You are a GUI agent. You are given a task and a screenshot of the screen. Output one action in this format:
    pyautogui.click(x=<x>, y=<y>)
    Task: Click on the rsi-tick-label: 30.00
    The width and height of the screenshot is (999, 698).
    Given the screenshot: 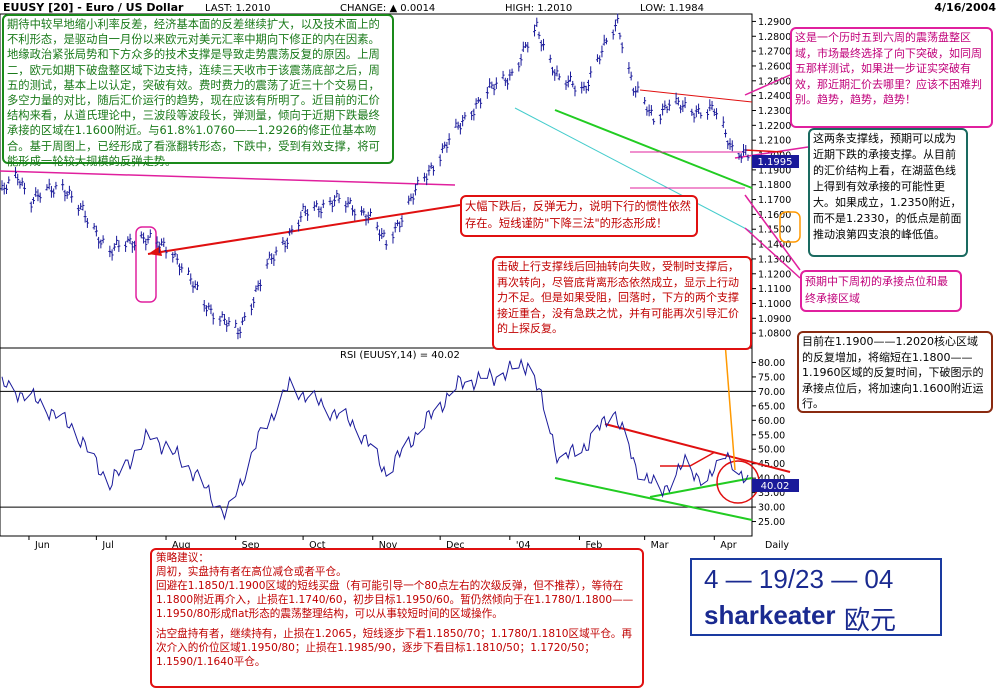 What is the action you would take?
    pyautogui.click(x=771, y=508)
    